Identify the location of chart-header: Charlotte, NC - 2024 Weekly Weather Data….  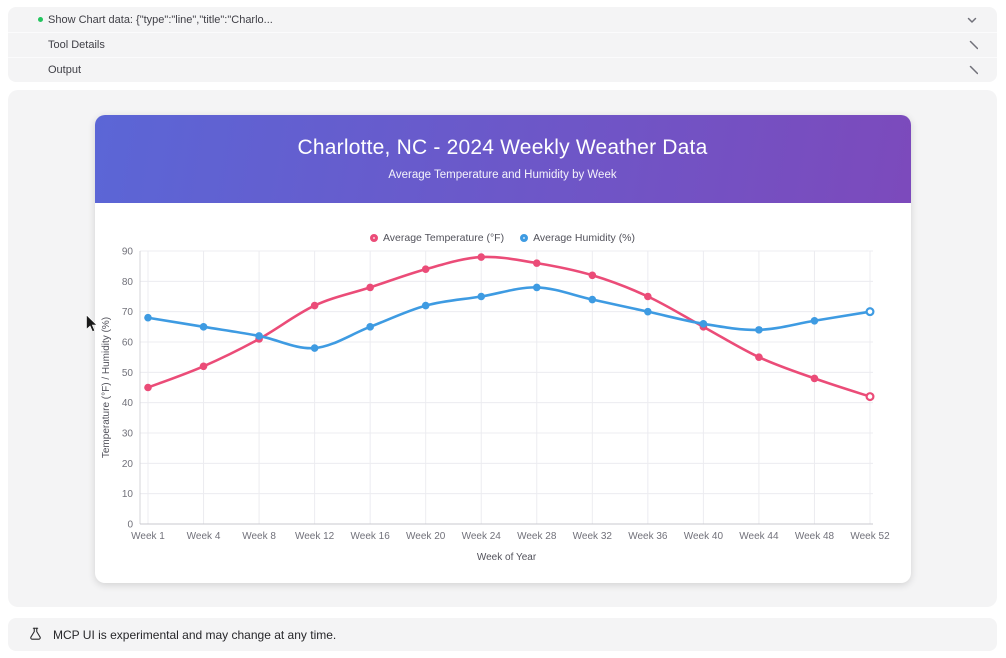
(502, 159).